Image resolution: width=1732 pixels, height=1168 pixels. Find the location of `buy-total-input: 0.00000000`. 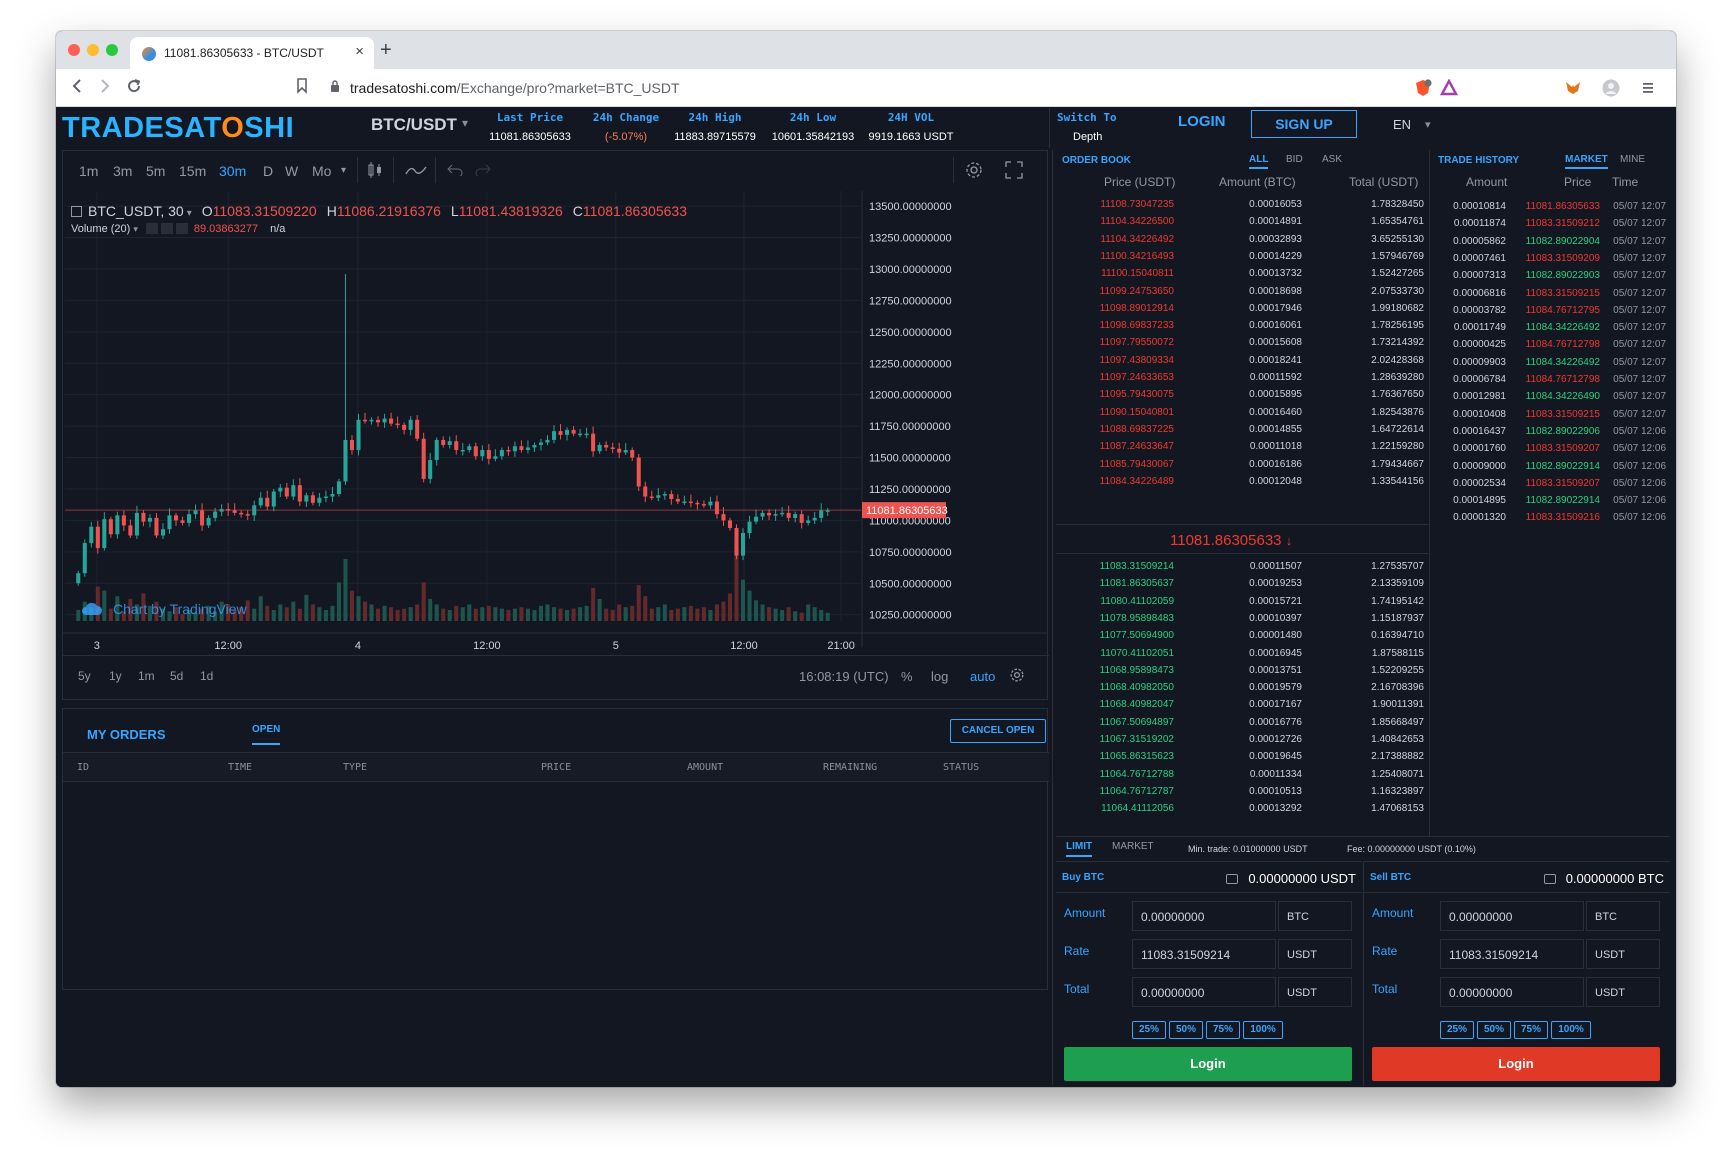

buy-total-input: 0.00000000 is located at coordinates (1204, 992).